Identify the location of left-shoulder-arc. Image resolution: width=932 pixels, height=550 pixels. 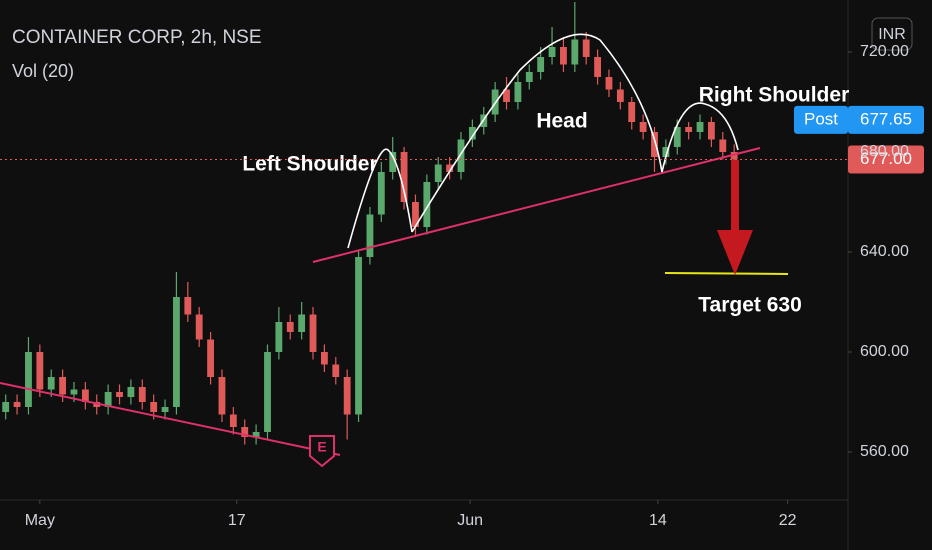
(380, 198).